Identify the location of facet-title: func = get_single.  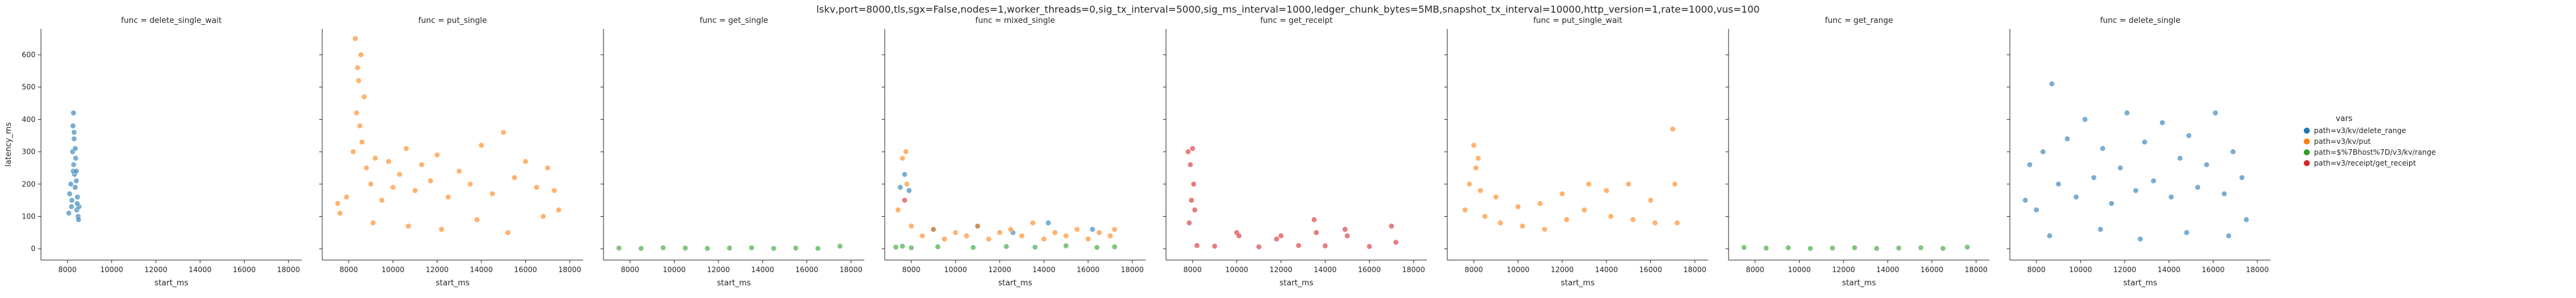
(734, 20).